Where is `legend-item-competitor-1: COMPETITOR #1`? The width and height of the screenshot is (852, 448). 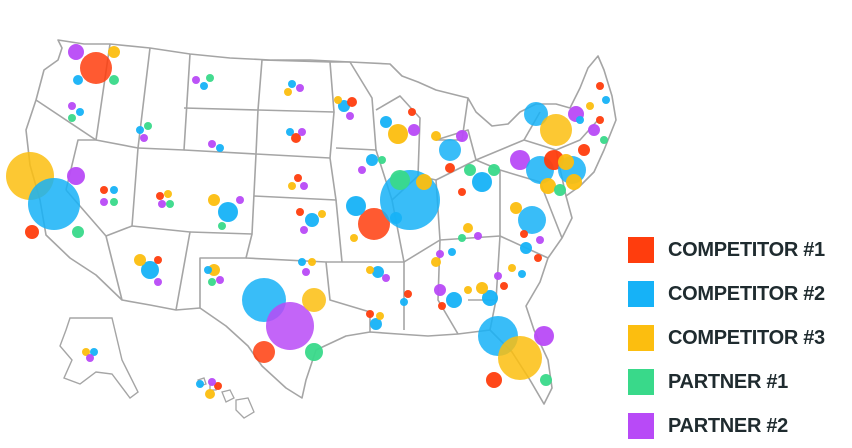 legend-item-competitor-1: COMPETITOR #1 is located at coordinates (738, 250).